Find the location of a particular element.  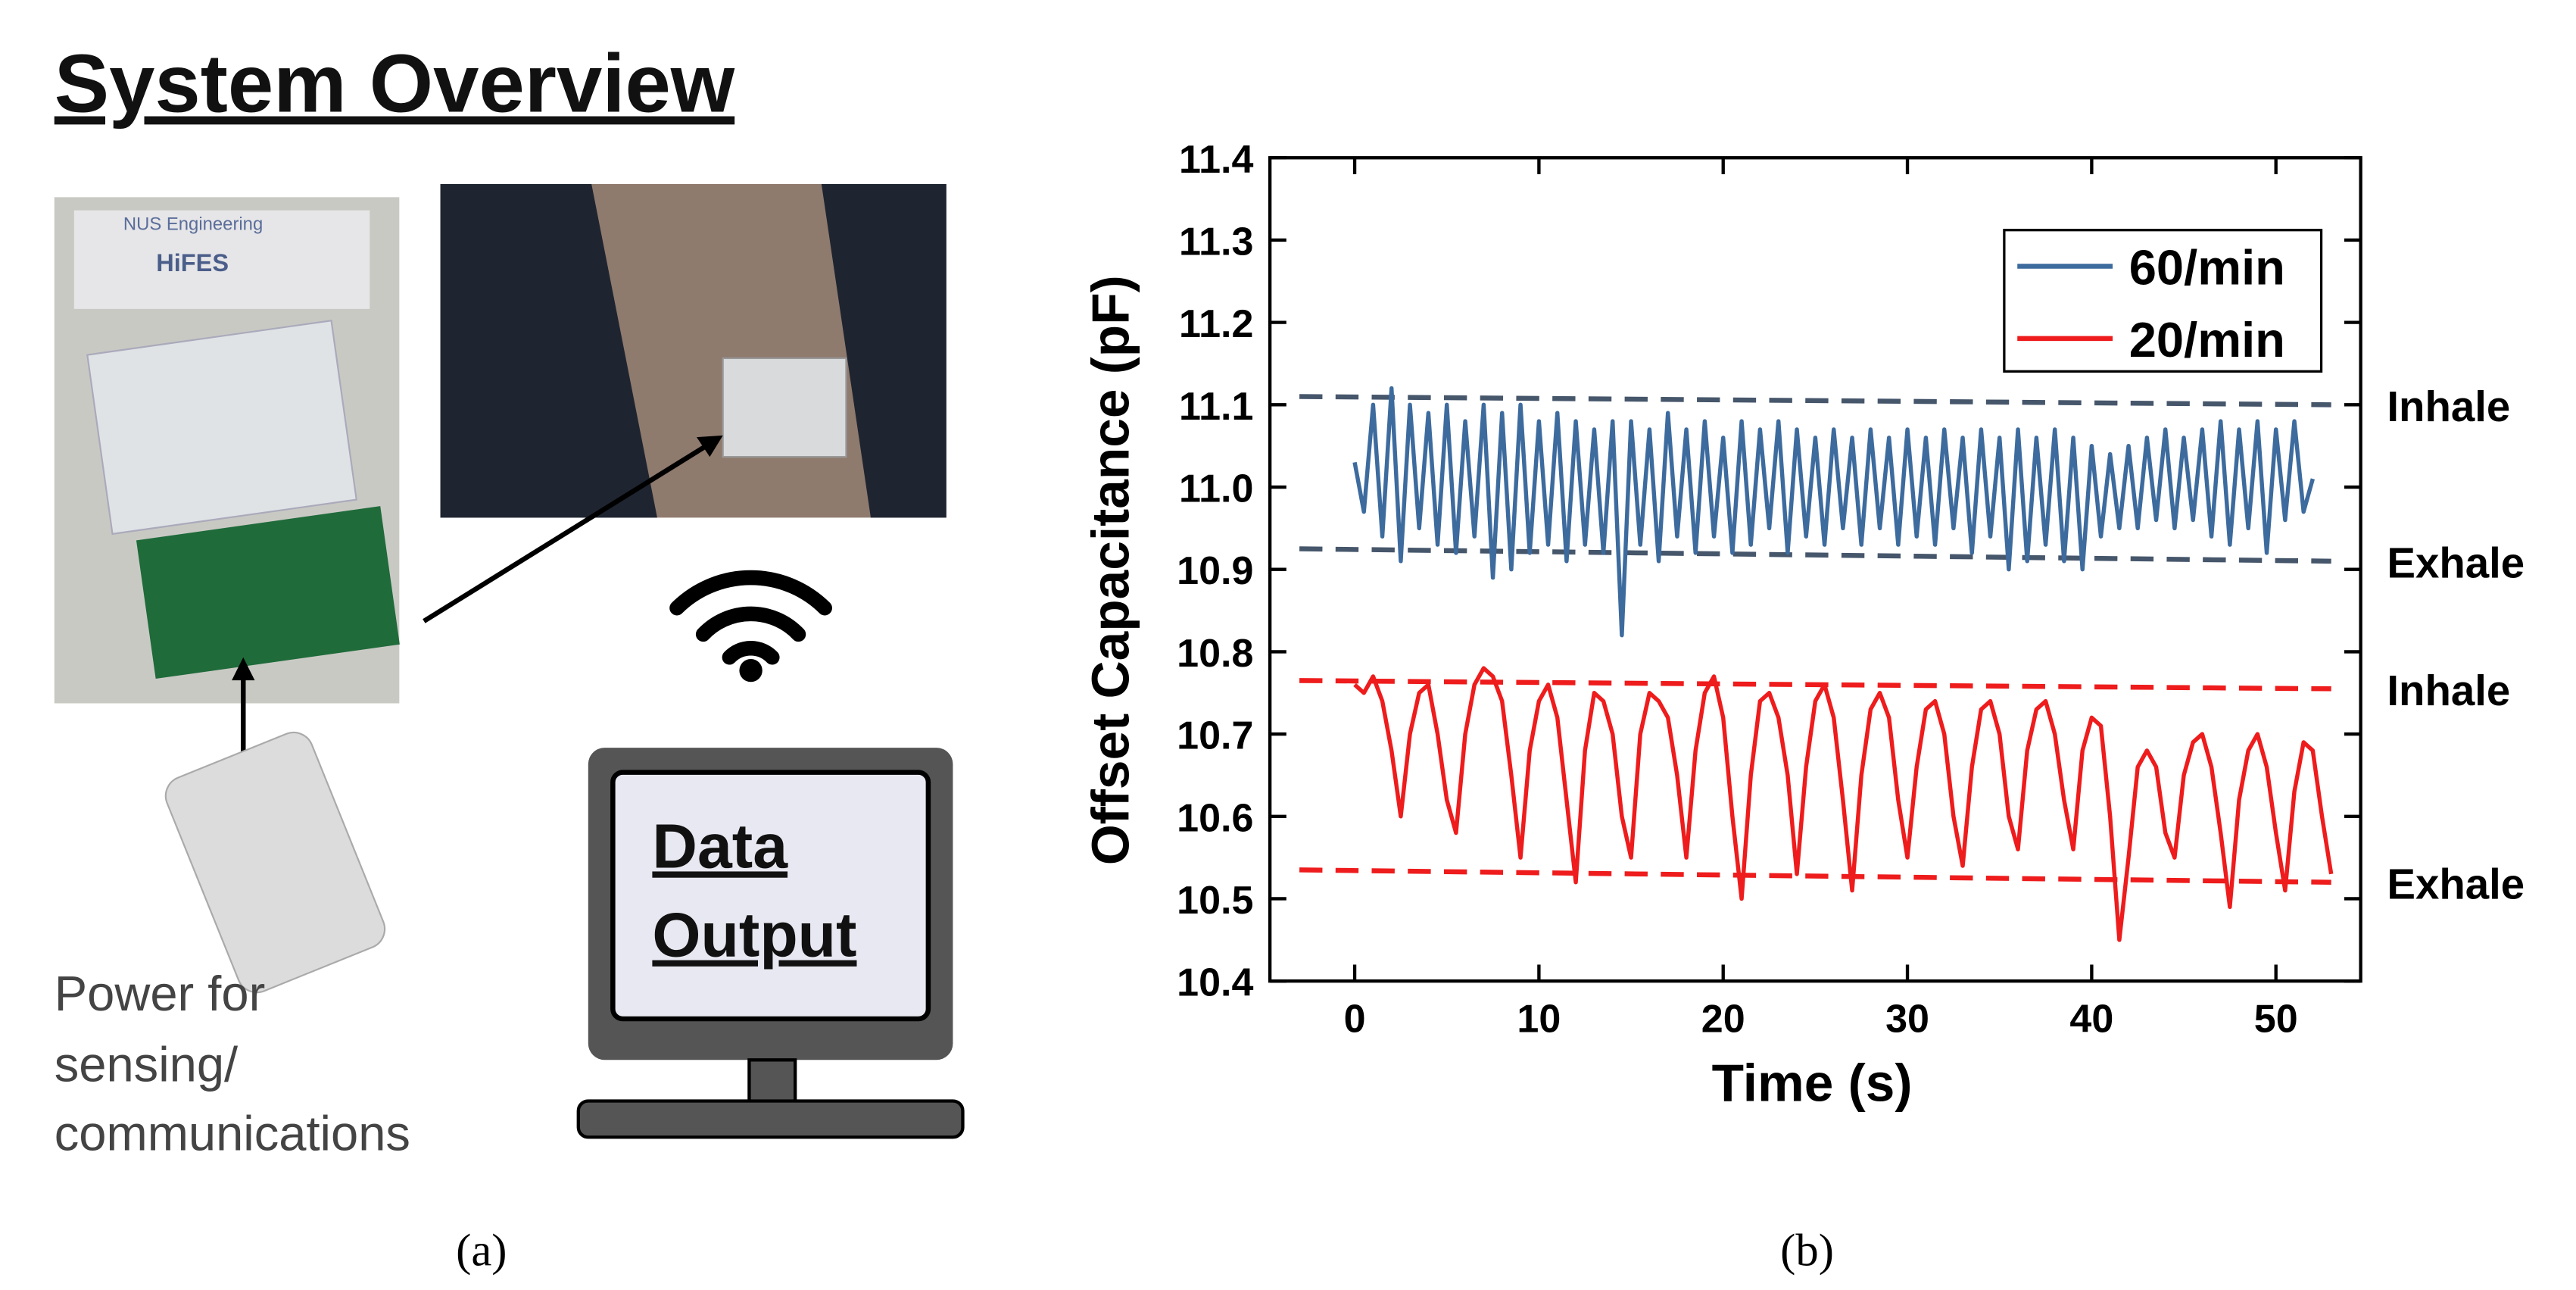

monitor-base is located at coordinates (770, 1119).